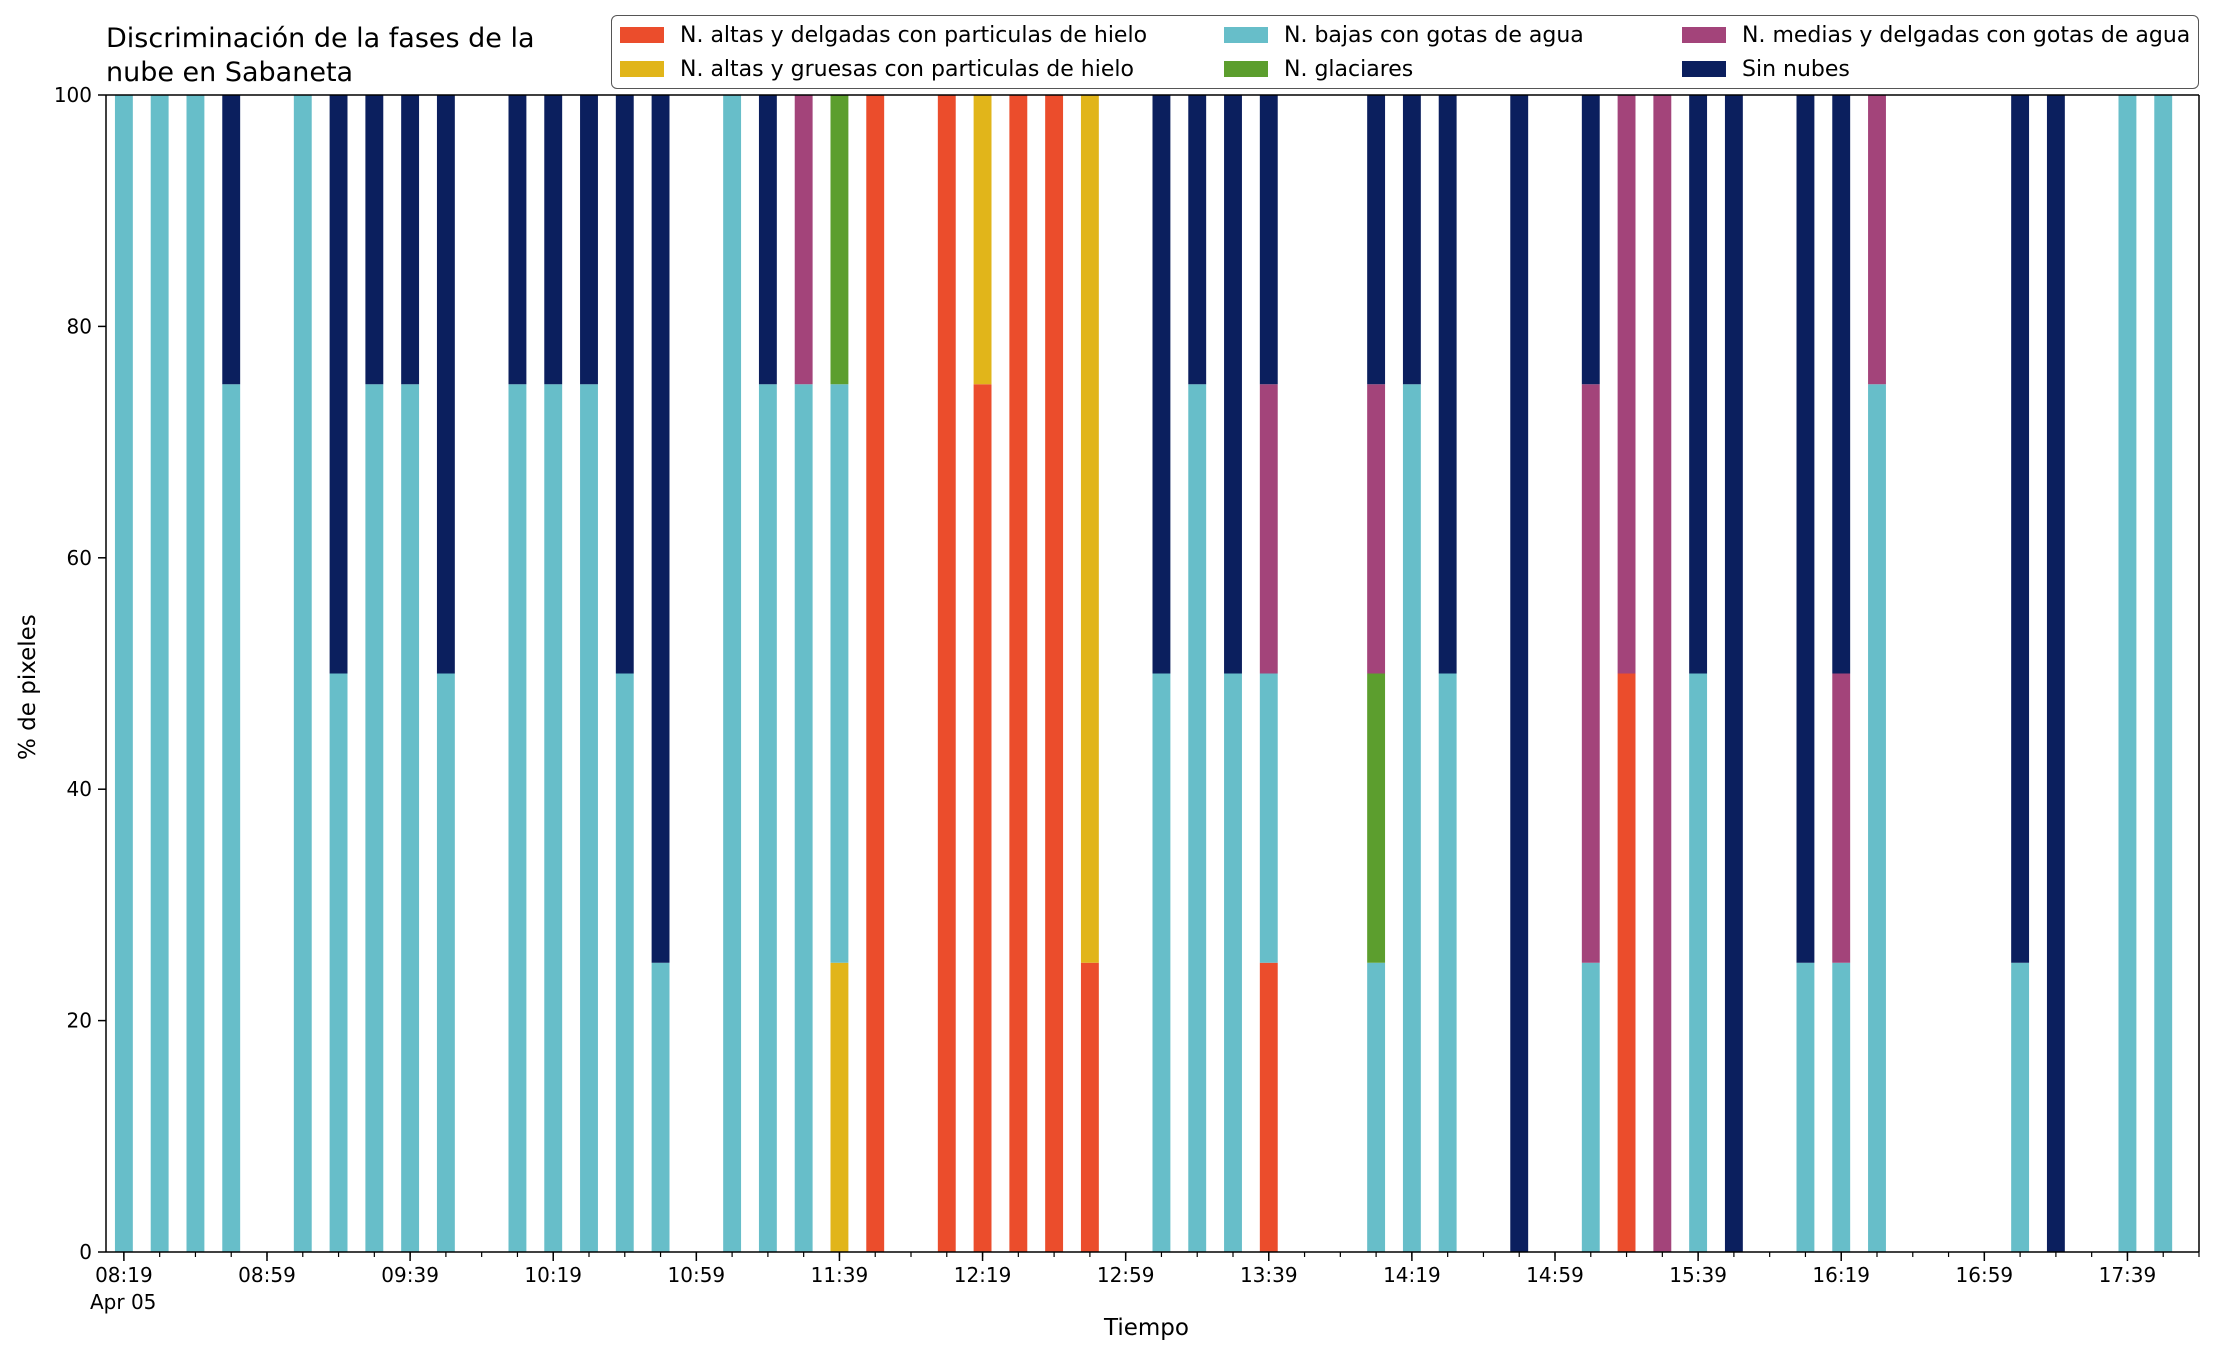  I want to click on legend-swatch-high-thick-ice, so click(642, 69).